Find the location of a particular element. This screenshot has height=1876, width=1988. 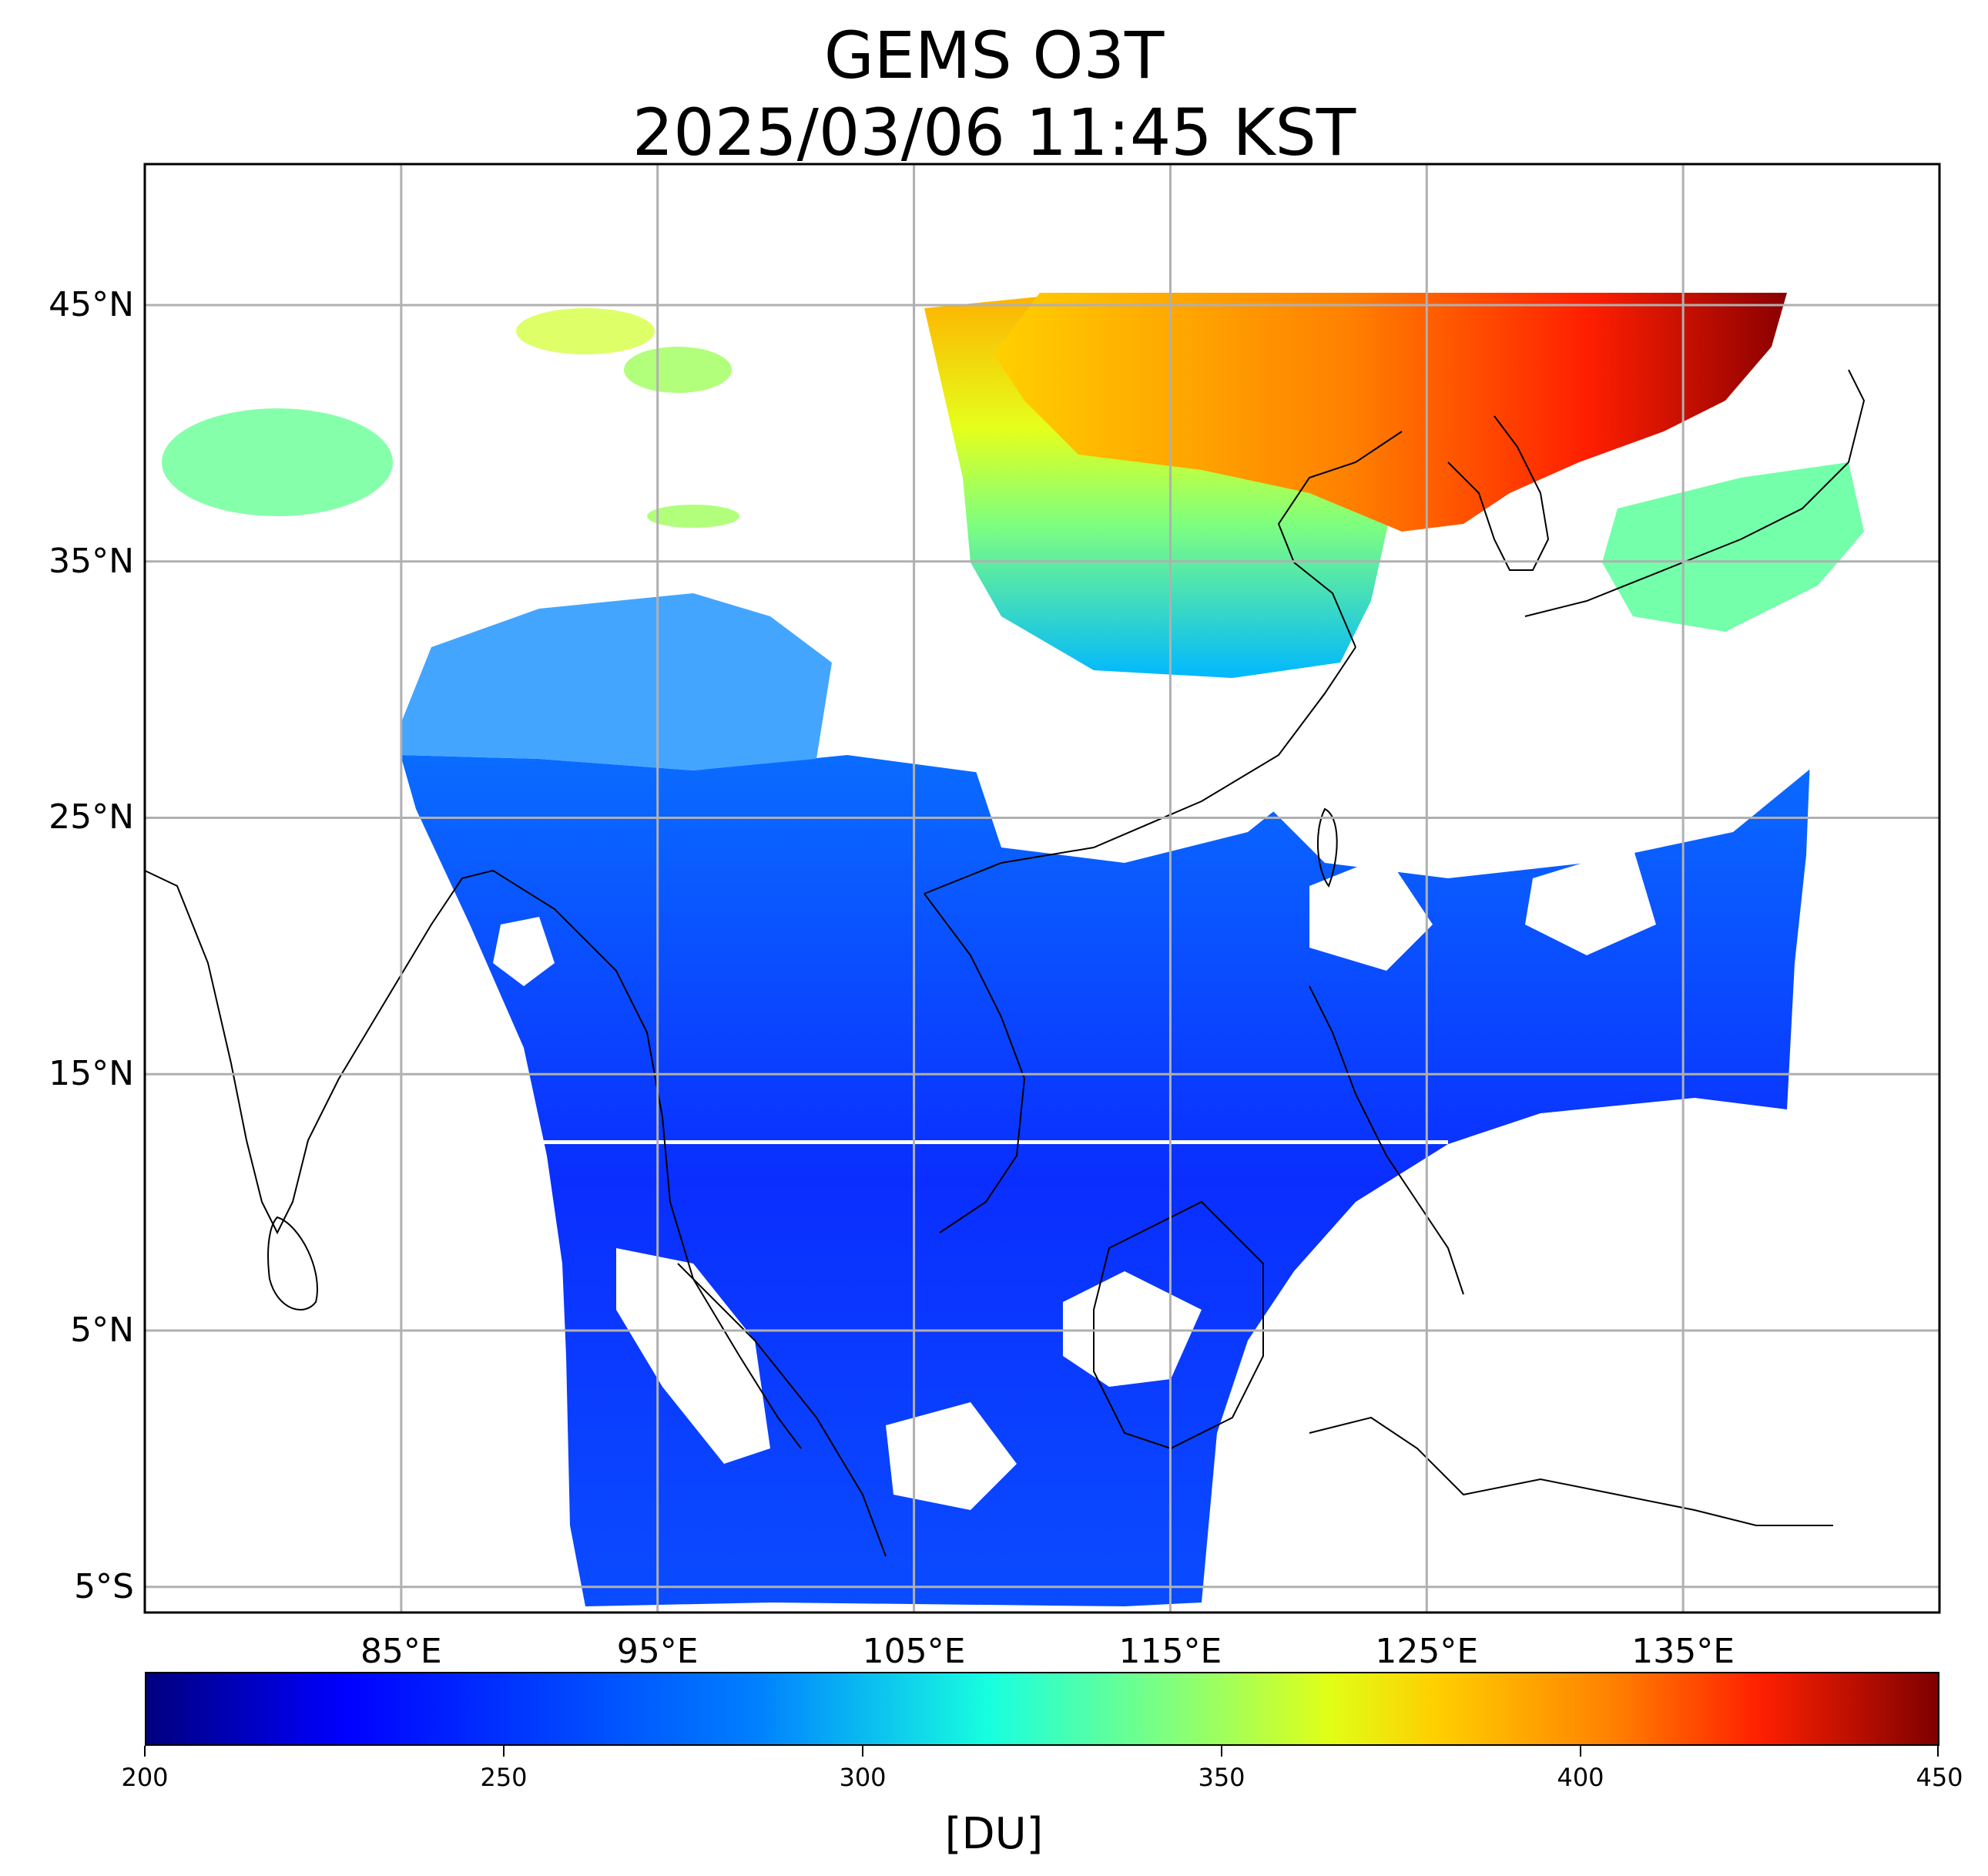

lon-label: 135°E is located at coordinates (1683, 1651).